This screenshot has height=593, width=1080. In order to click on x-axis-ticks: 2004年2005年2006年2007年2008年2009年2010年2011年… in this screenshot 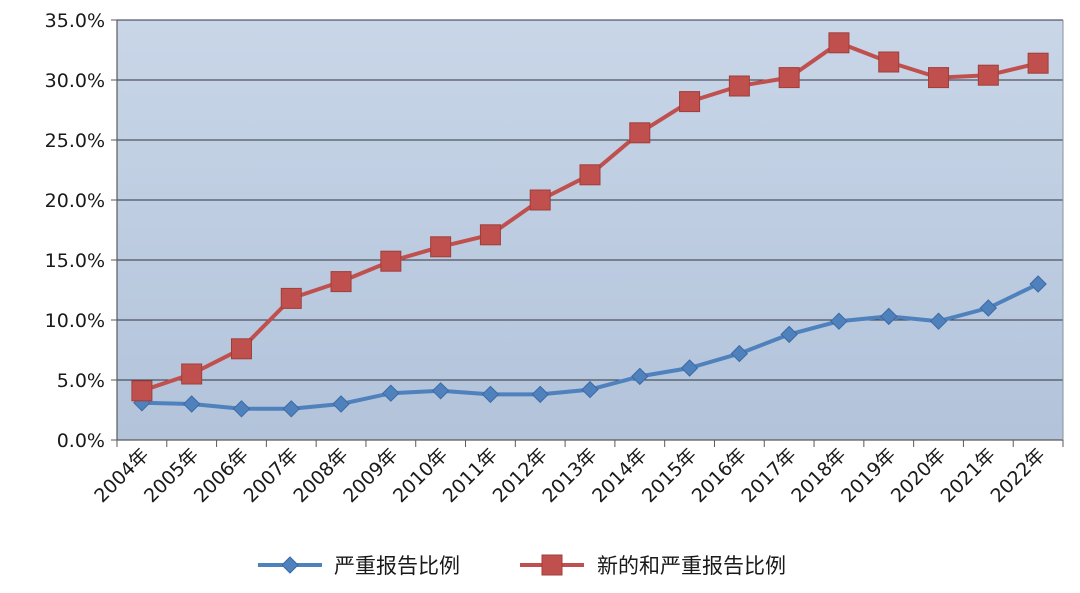, I will do `click(577, 473)`.